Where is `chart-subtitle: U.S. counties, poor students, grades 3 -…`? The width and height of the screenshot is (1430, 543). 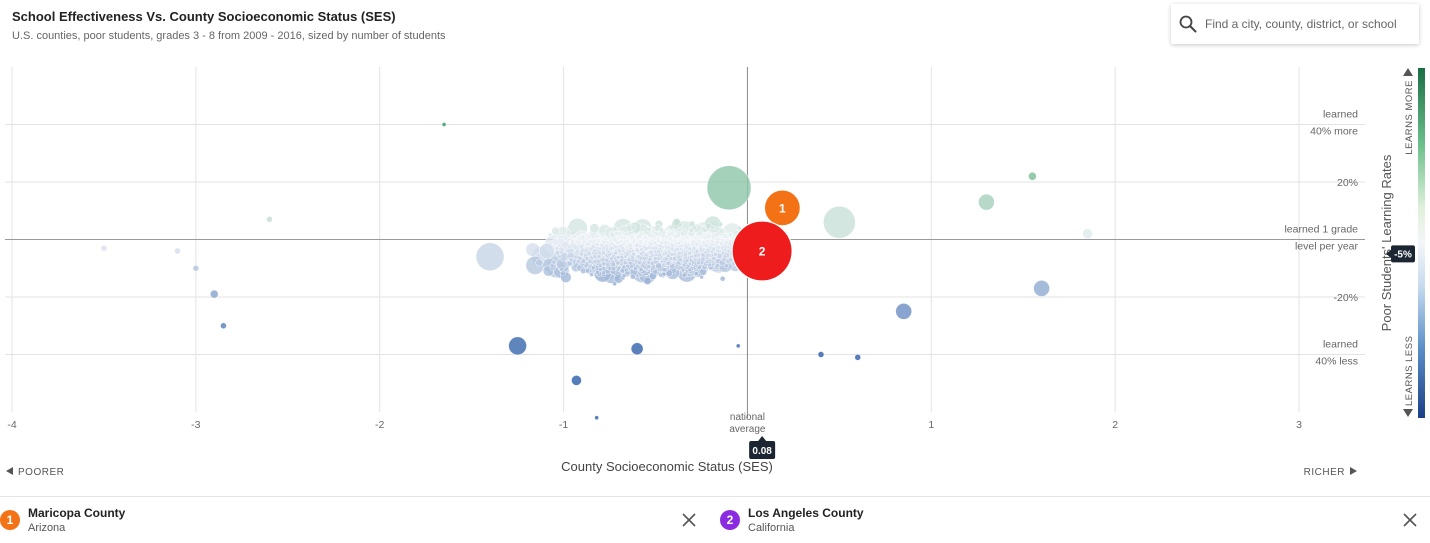 chart-subtitle: U.S. counties, poor students, grades 3 -… is located at coordinates (229, 36).